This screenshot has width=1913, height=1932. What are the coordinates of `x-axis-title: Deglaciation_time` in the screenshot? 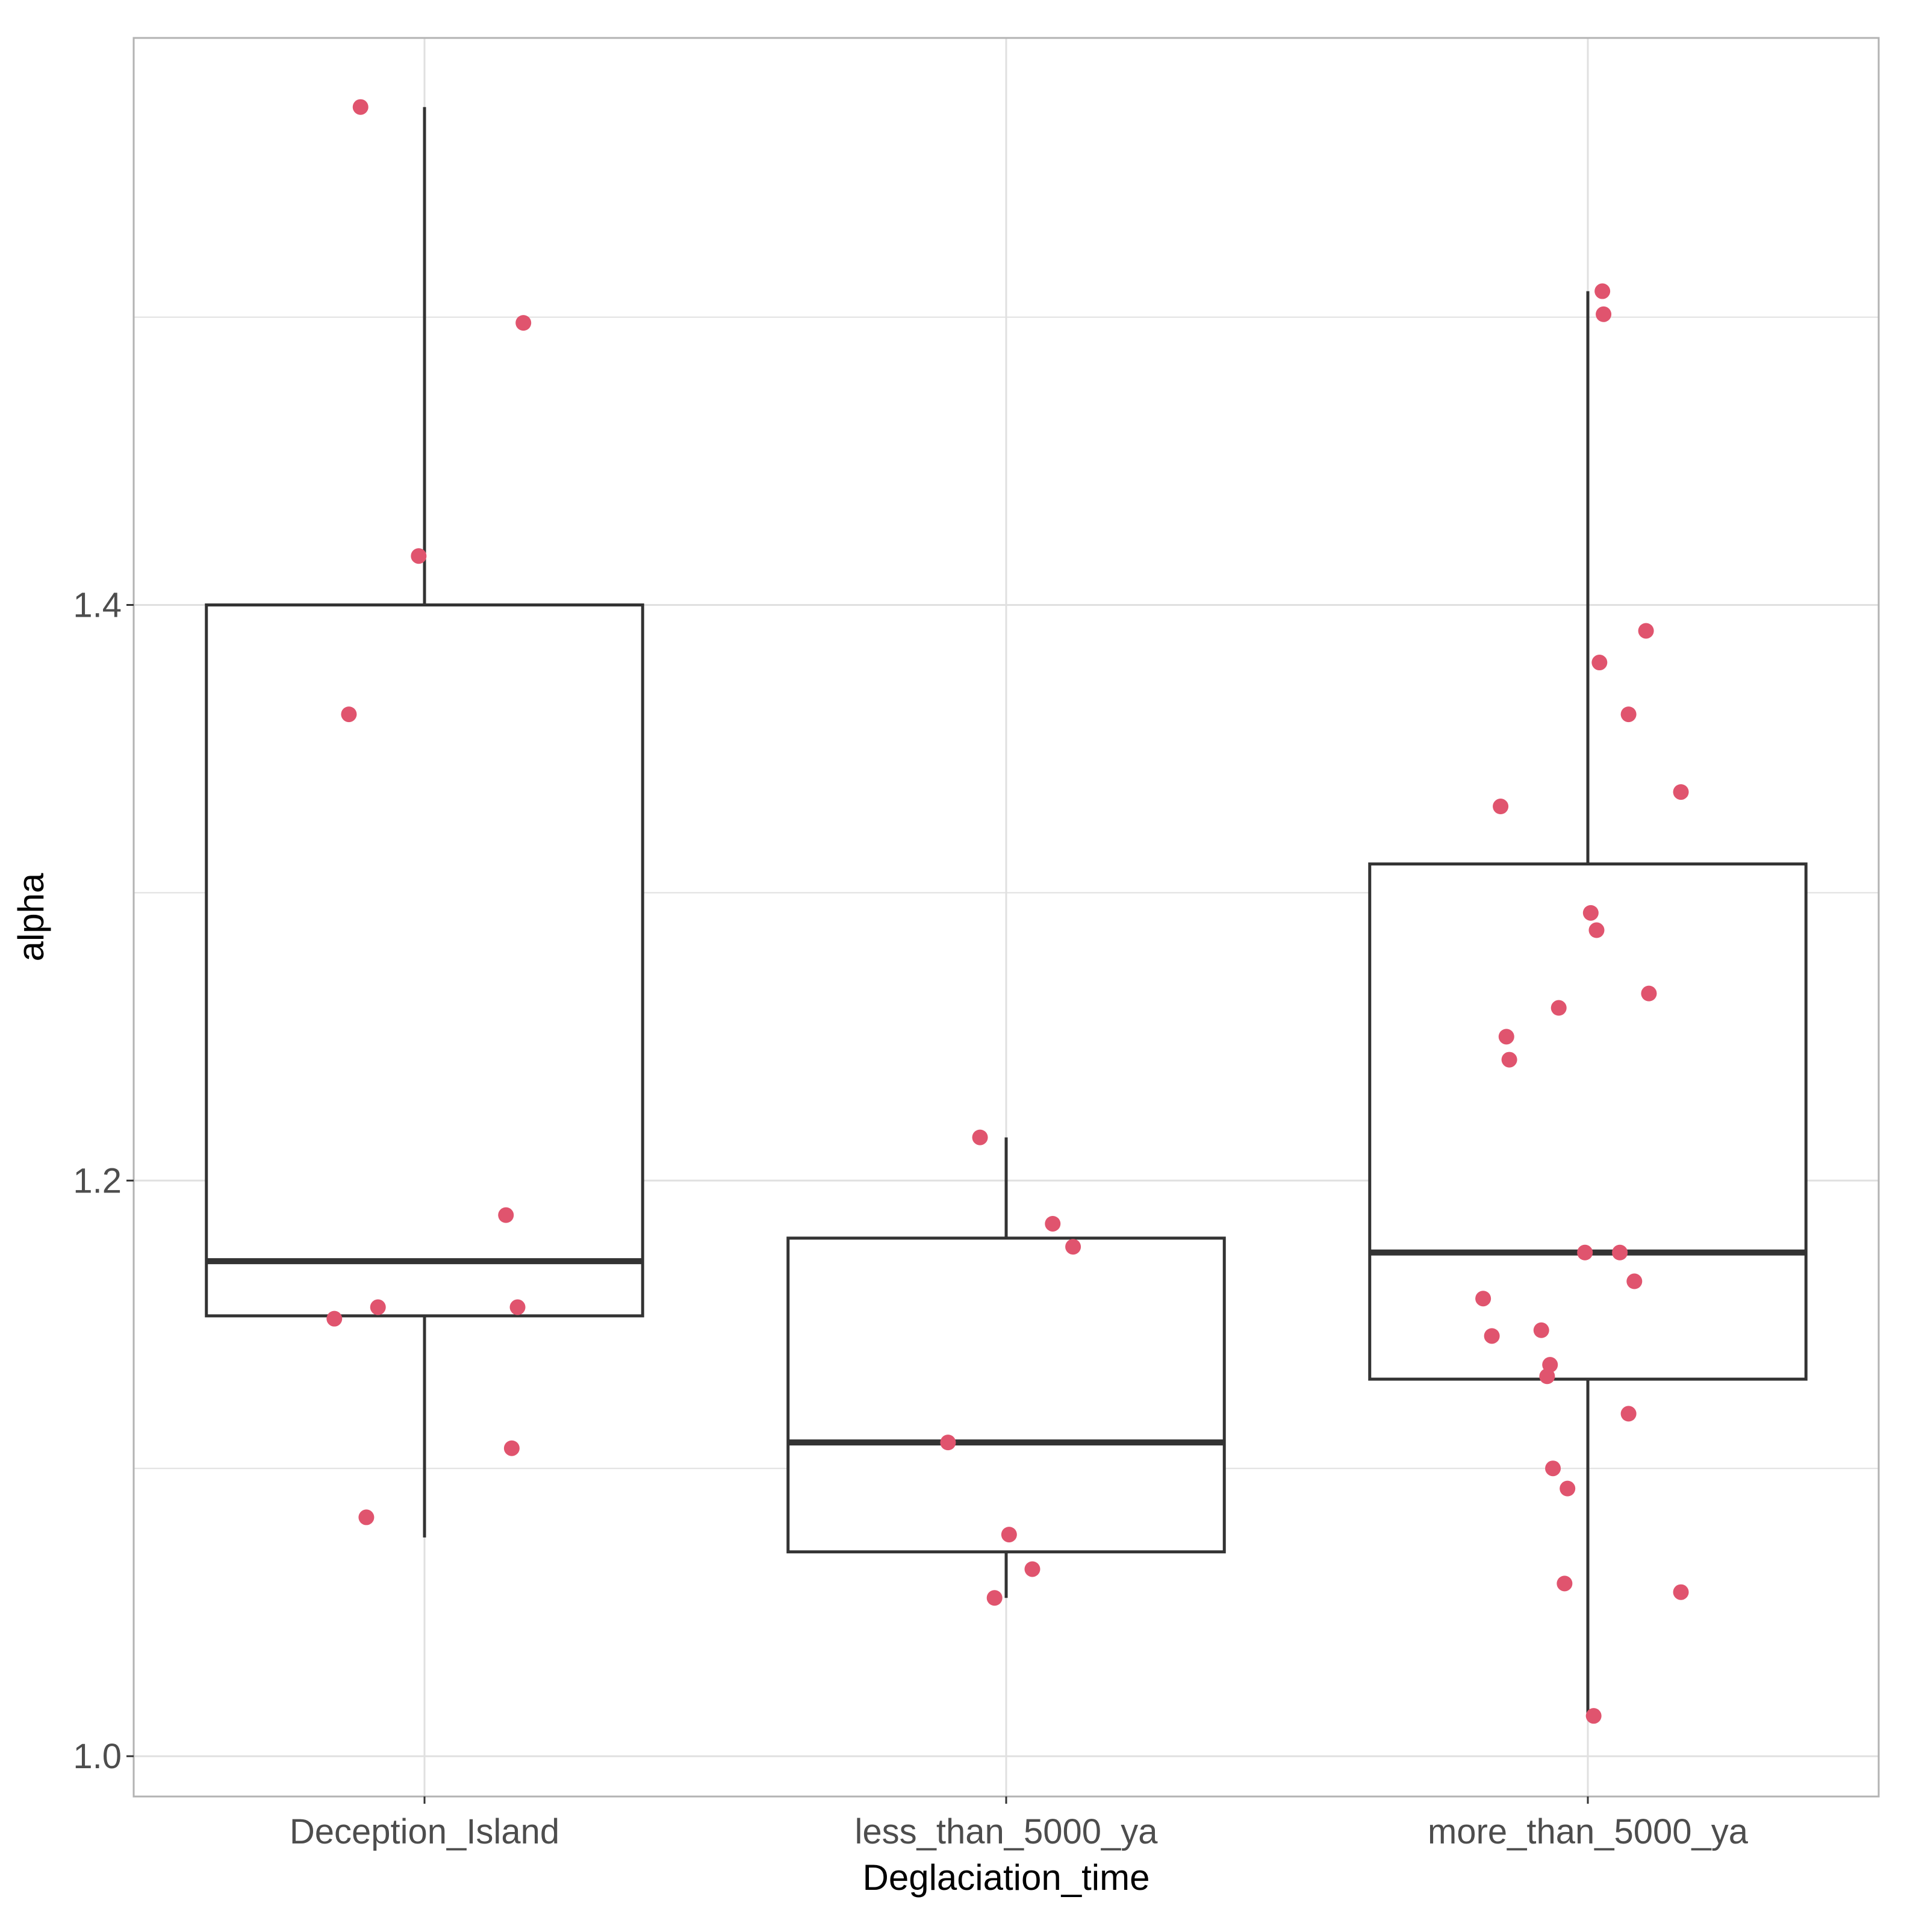 It's located at (1007, 1877).